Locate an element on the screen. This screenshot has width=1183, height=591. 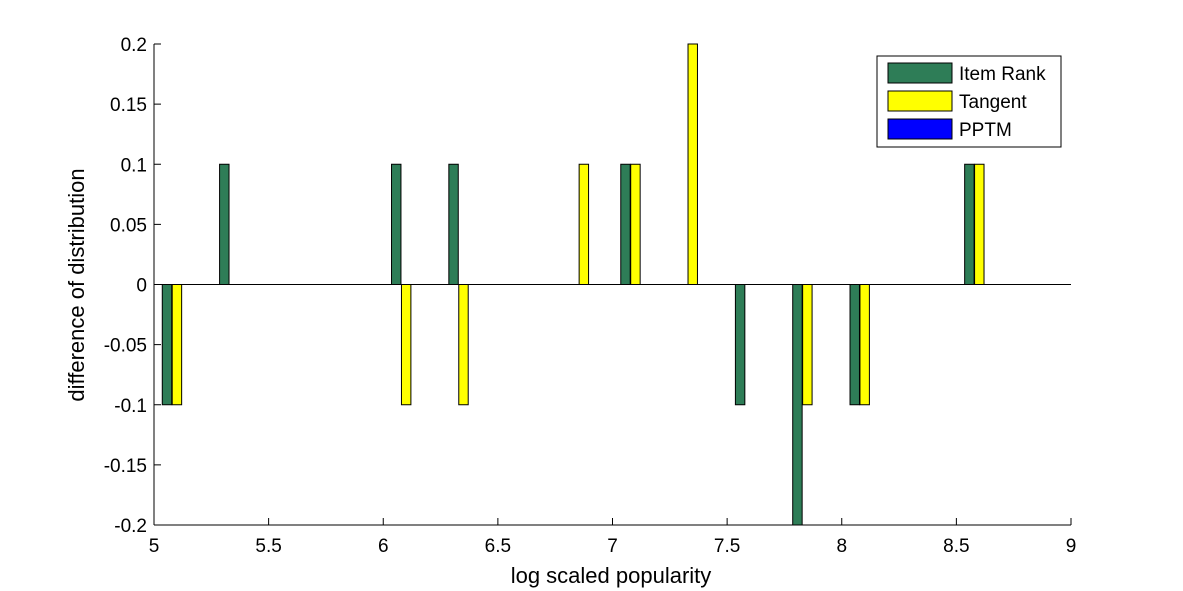
legend-label: PPTM is located at coordinates (985, 130).